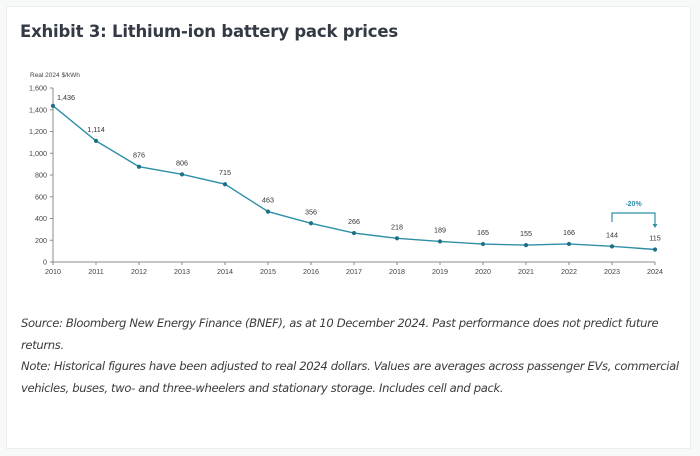 The width and height of the screenshot is (700, 456). Describe the element at coordinates (38, 131) in the screenshot. I see `y-tick-label: 1,200` at that location.